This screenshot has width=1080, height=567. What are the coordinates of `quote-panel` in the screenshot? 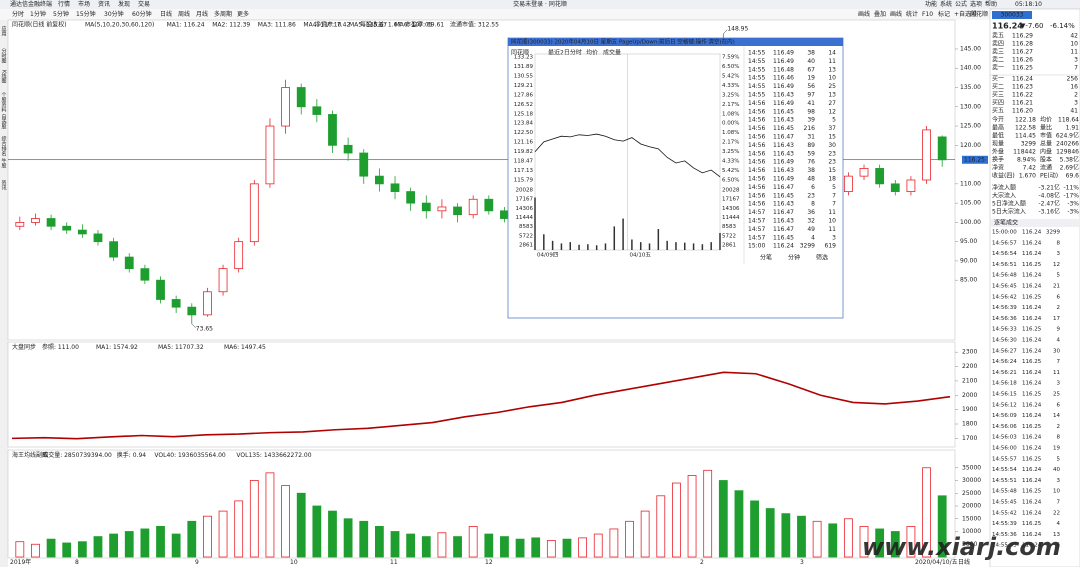 It's located at (1034, 287).